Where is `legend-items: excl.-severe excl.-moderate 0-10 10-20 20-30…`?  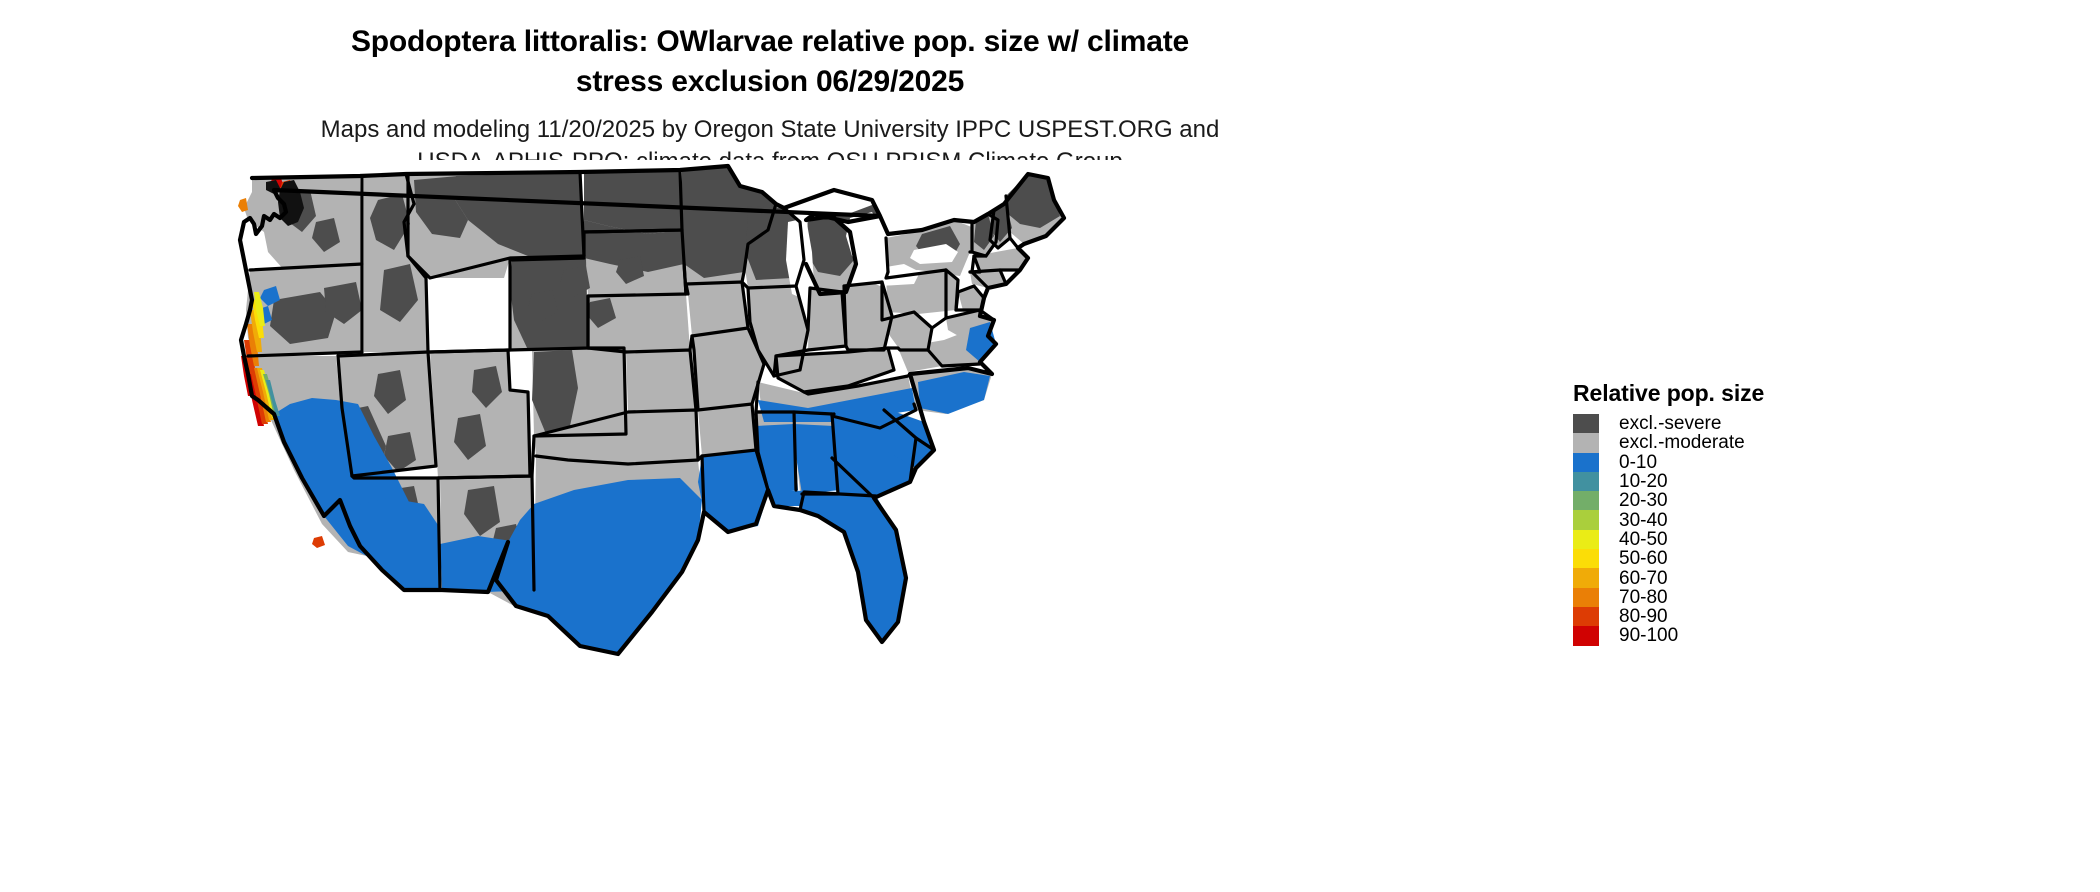
legend-items: excl.-severe excl.-moderate 0-10 10-20 20-30… is located at coordinates (1763, 530).